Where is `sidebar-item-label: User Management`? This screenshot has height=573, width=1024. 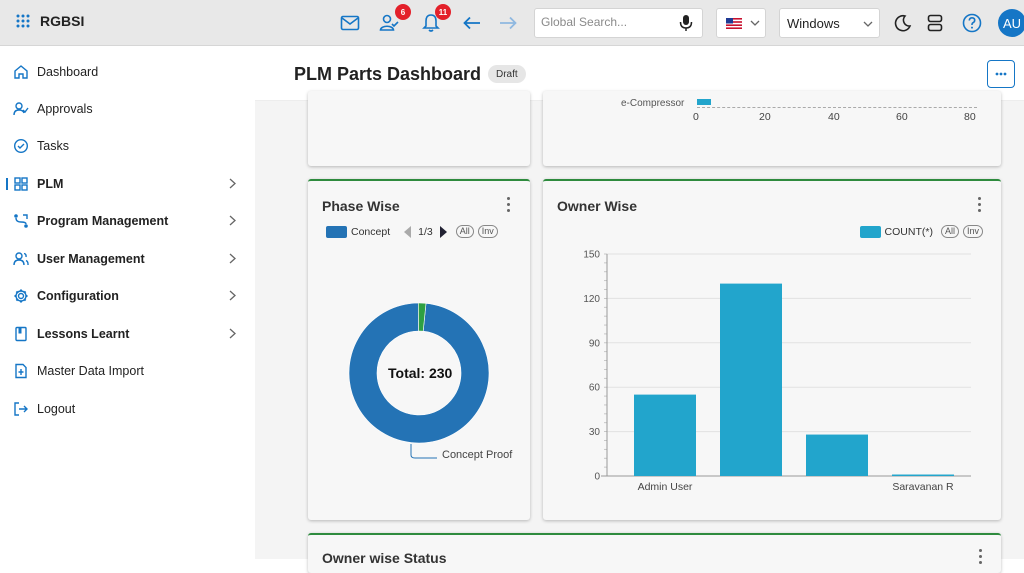 sidebar-item-label: User Management is located at coordinates (91, 259).